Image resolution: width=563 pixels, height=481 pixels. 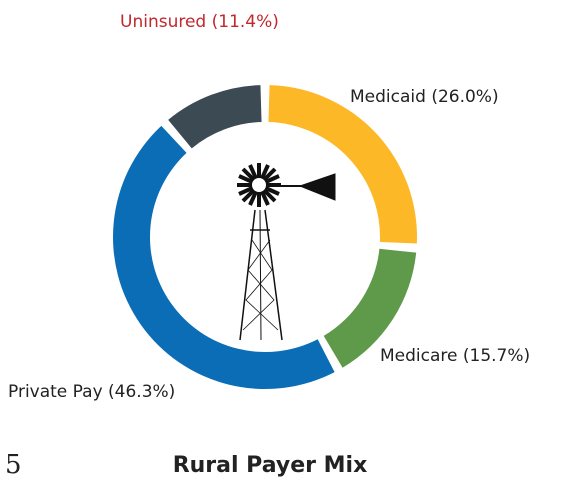 What do you see at coordinates (286, 252) in the screenshot?
I see `windmill-icon` at bounding box center [286, 252].